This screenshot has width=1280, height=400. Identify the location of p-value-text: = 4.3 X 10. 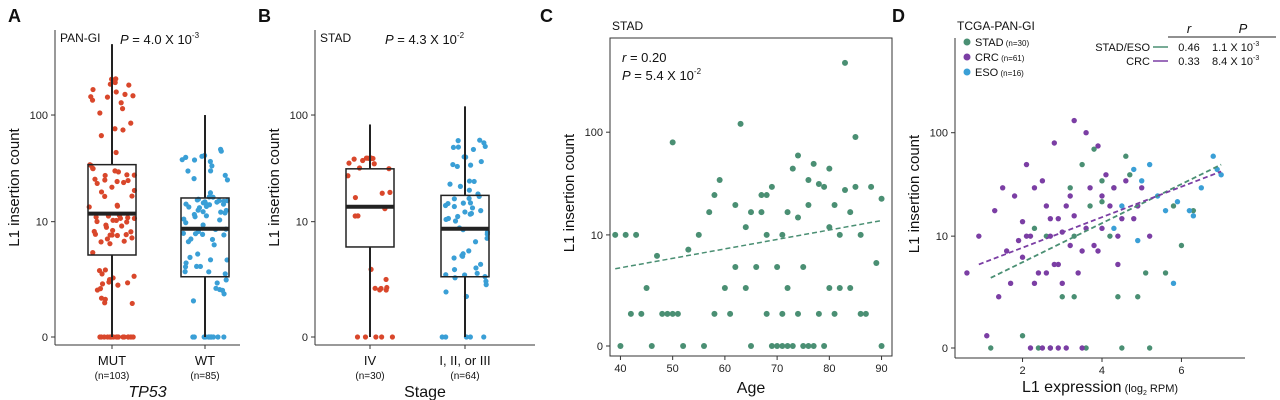
(425, 39).